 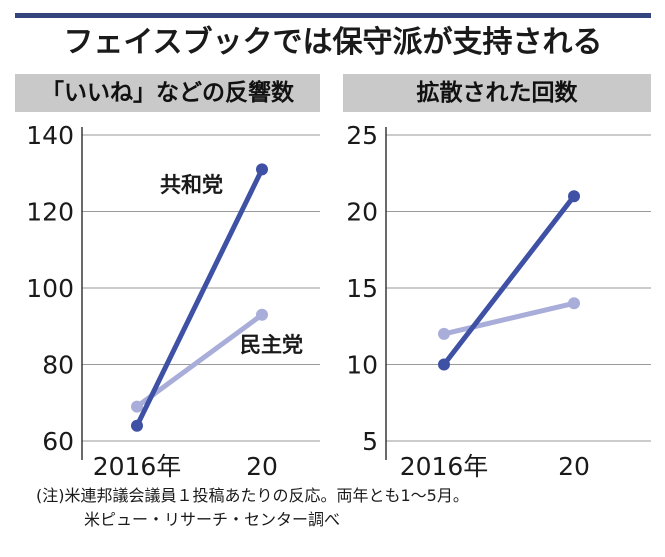 What do you see at coordinates (58, 365) in the screenshot?
I see `y-tick-label: 80` at bounding box center [58, 365].